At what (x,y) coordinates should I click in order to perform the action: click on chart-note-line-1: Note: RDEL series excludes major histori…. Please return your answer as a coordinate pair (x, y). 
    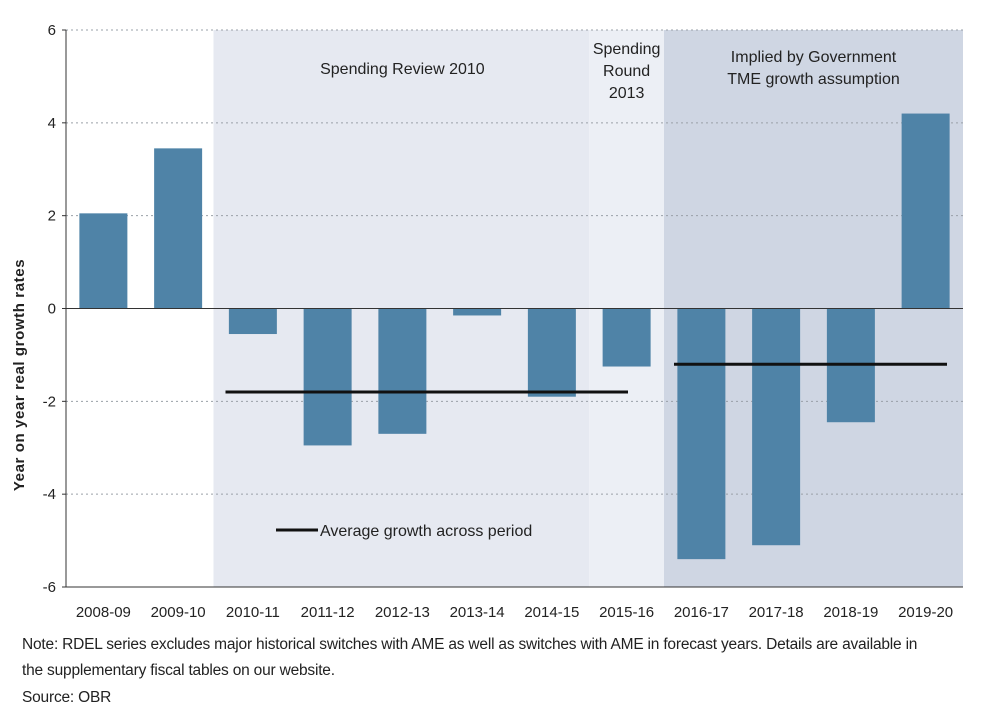
    Looking at the image, I should click on (470, 644).